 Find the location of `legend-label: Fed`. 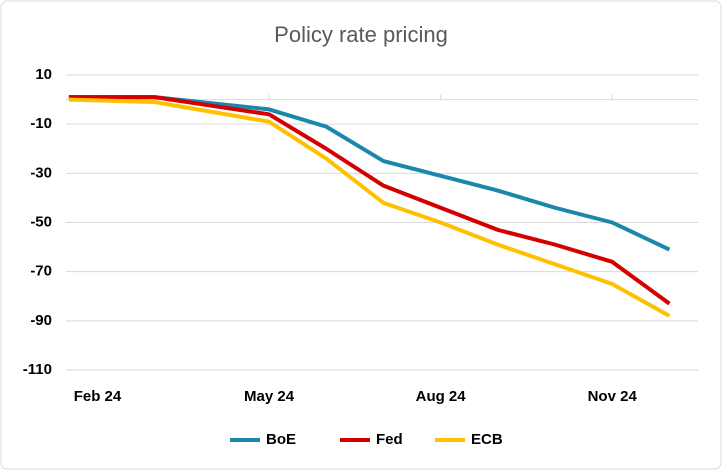

legend-label: Fed is located at coordinates (389, 439).